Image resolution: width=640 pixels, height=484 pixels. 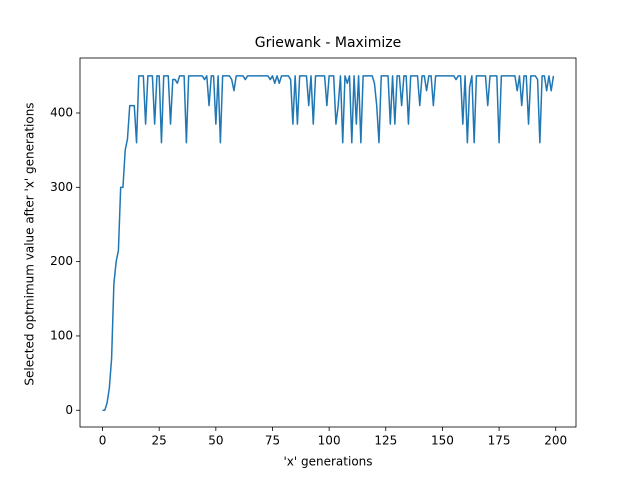 I want to click on y-tick-label: 300, so click(x=61, y=187).